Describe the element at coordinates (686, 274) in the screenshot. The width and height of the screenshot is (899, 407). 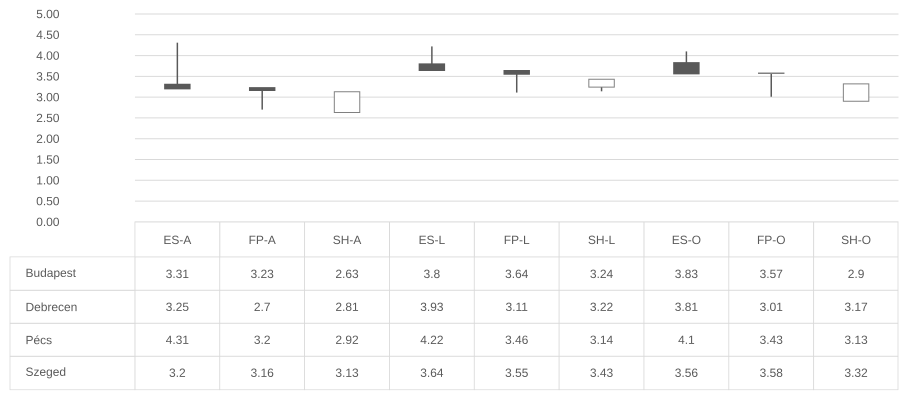
I see `data-label: 3.83` at that location.